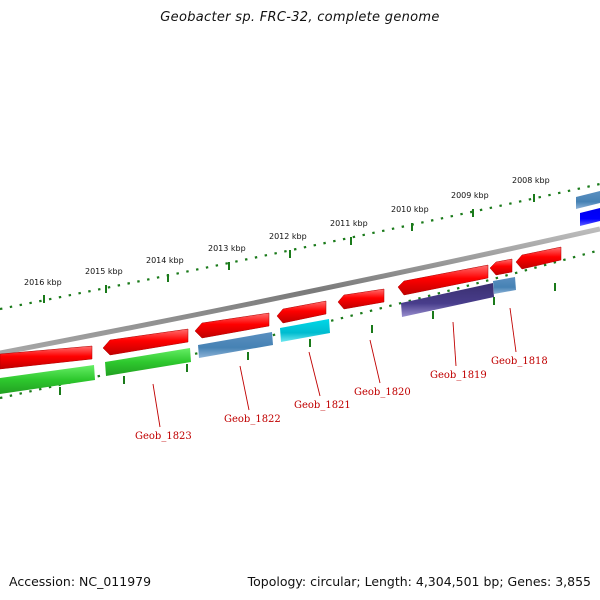  Describe the element at coordinates (410, 209) in the screenshot. I see `scale-label-2010: 2010 kbp` at that location.